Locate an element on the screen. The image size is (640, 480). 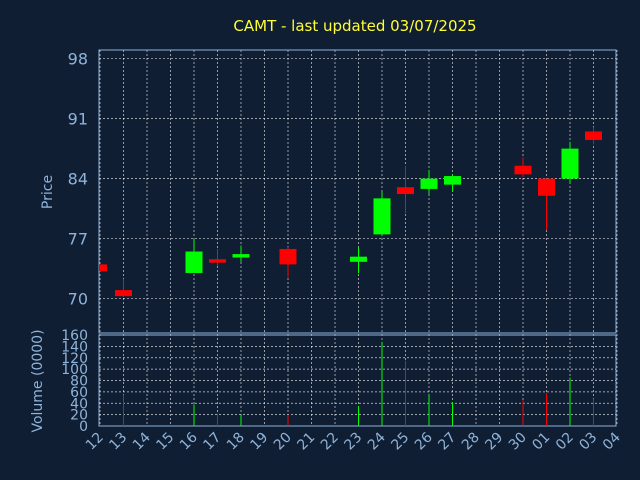
price-tick-label: 84 is located at coordinates (78, 179).